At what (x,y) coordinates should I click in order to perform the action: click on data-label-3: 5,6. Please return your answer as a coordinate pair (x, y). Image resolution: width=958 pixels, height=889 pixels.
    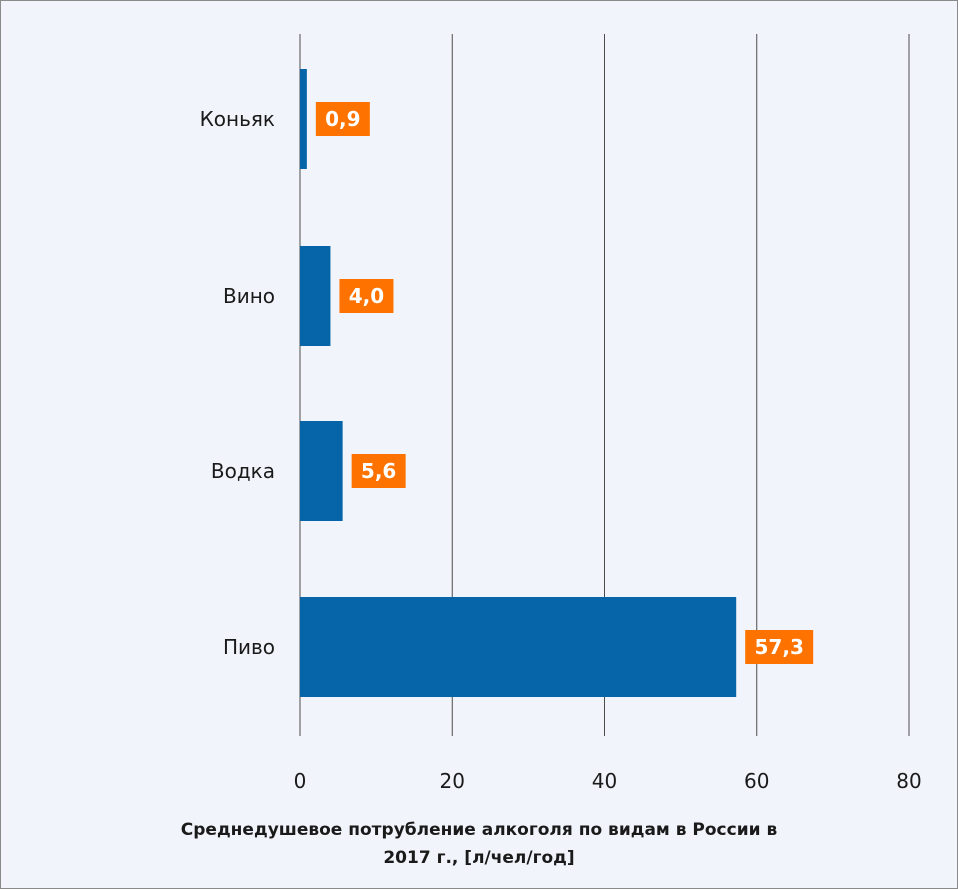
    Looking at the image, I should click on (378, 471).